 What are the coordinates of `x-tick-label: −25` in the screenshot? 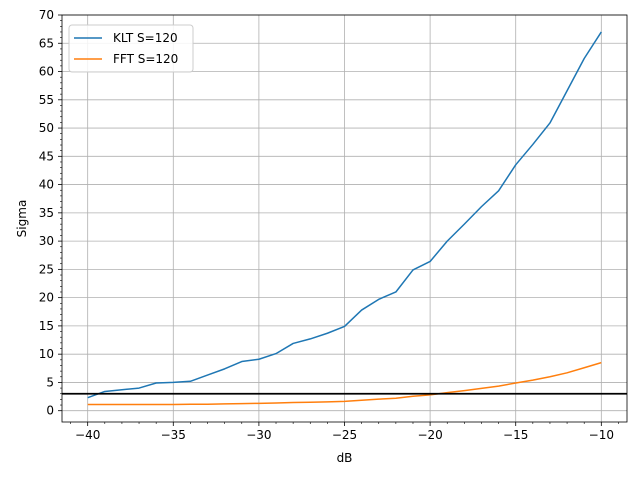 It's located at (344, 435).